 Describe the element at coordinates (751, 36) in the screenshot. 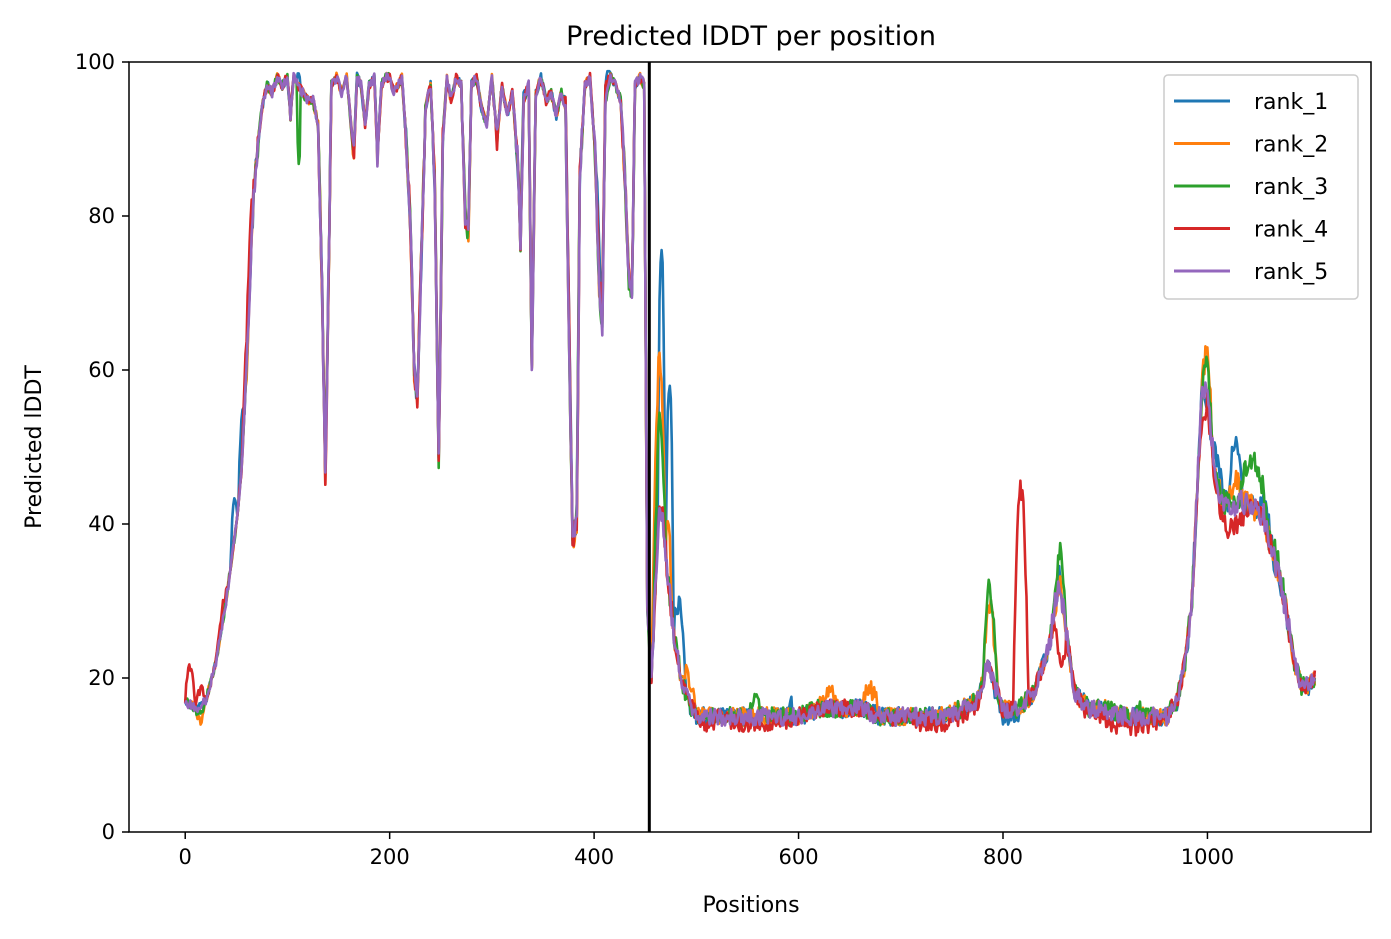

I see `chart-title: Predicted lDDT per position` at that location.